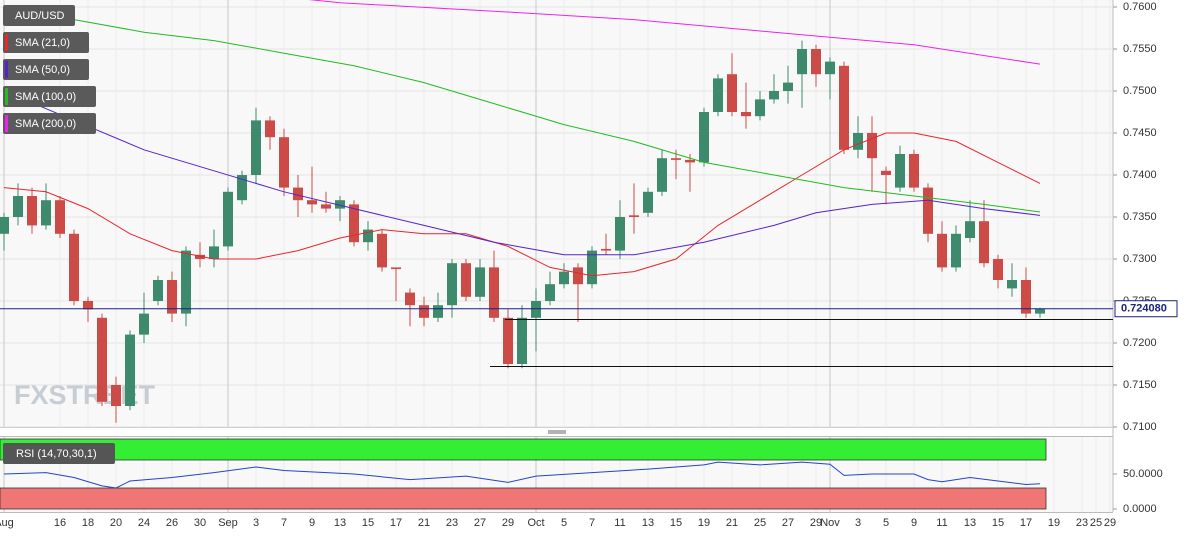 This screenshot has width=1194, height=540. I want to click on legend-label: SMA (200,0), so click(45, 124).